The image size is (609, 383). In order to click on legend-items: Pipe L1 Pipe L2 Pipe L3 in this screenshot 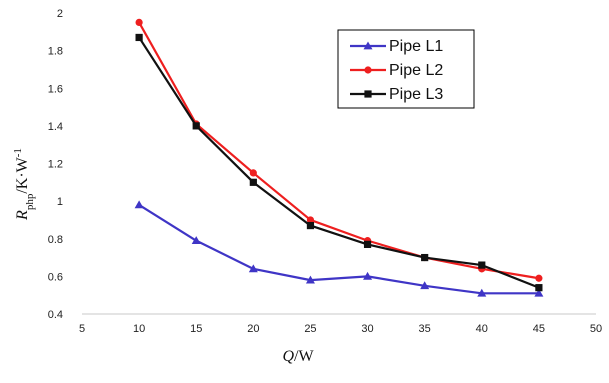, I will do `click(396, 70)`.